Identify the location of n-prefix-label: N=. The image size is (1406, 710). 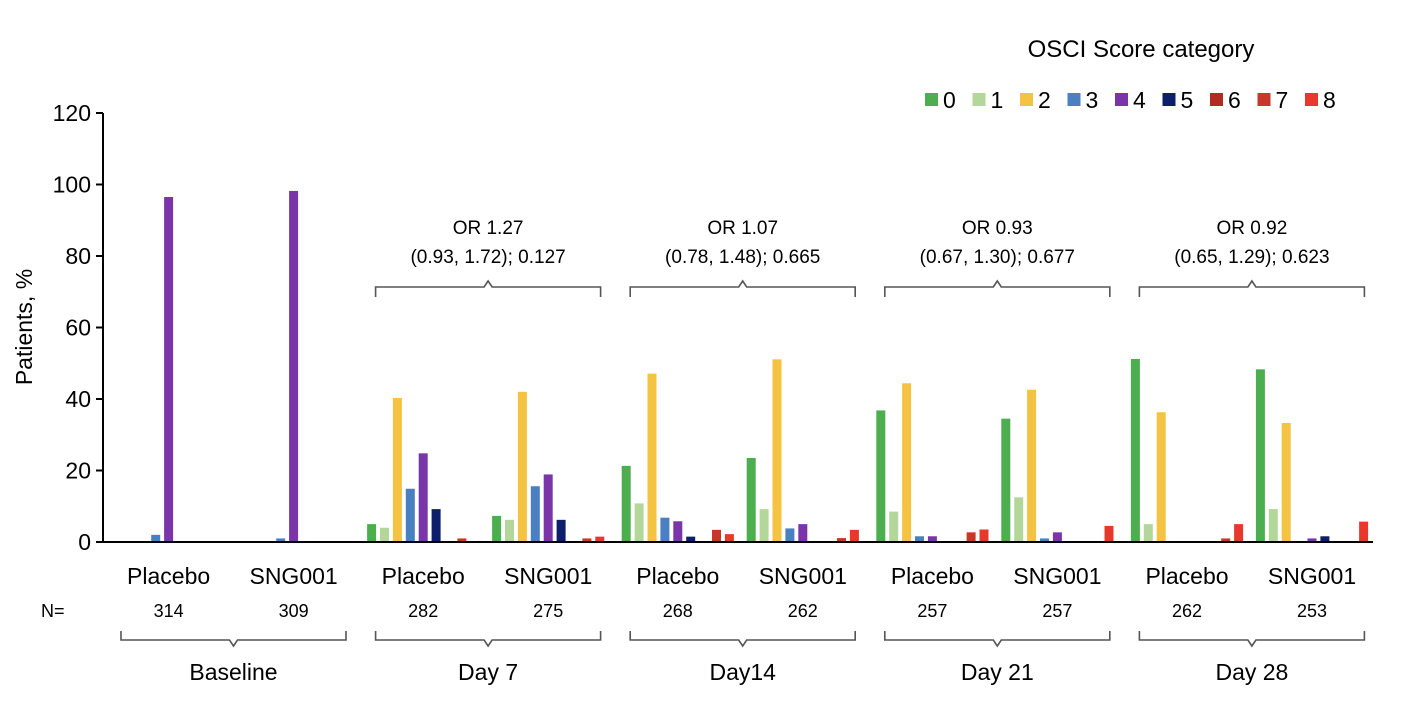
(53, 611).